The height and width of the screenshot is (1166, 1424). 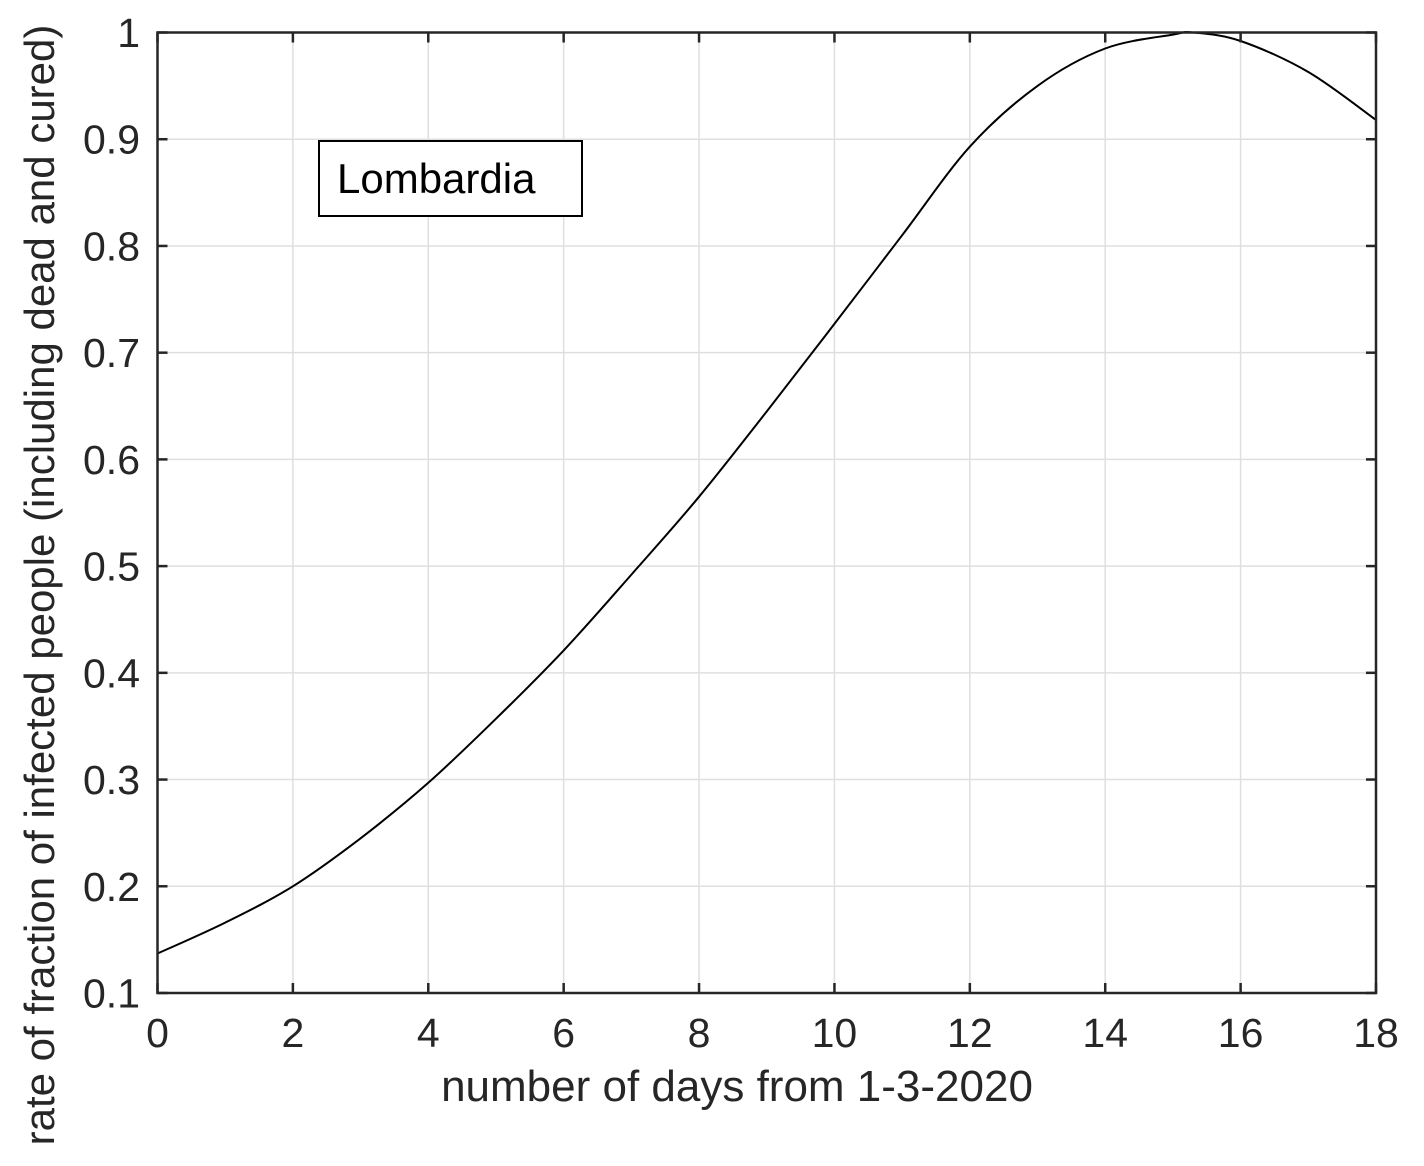 What do you see at coordinates (563, 1033) in the screenshot?
I see `x-tick-label: 6` at bounding box center [563, 1033].